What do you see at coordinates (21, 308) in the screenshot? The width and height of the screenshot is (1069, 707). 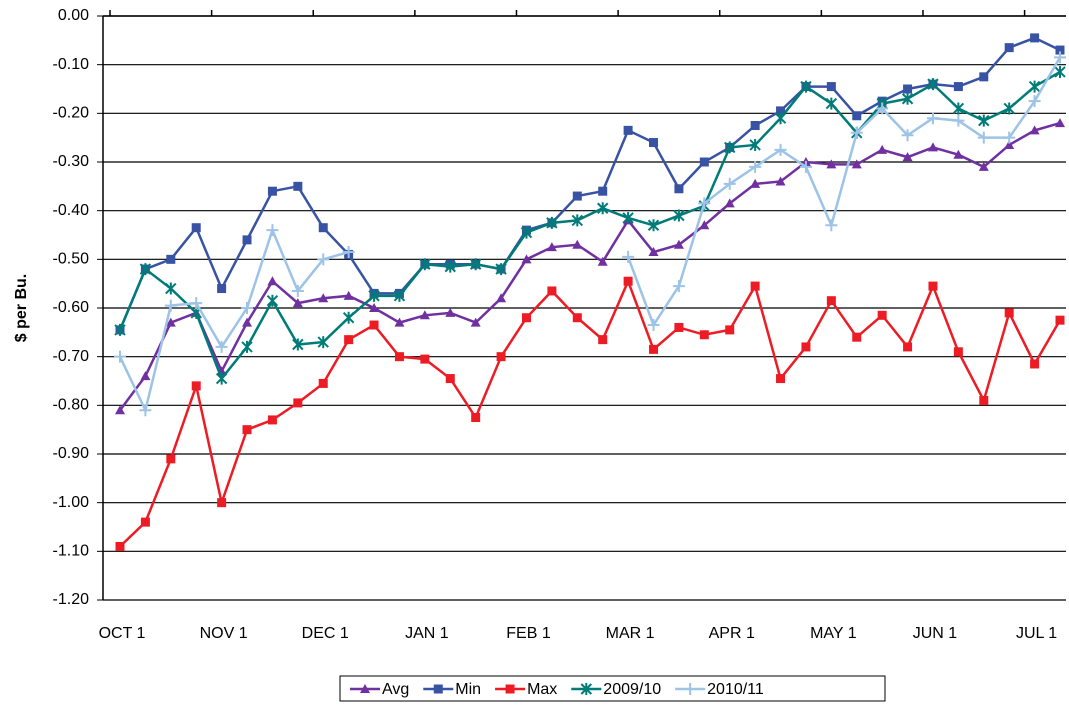 I see `y-axis-label: $ per Bu.` at bounding box center [21, 308].